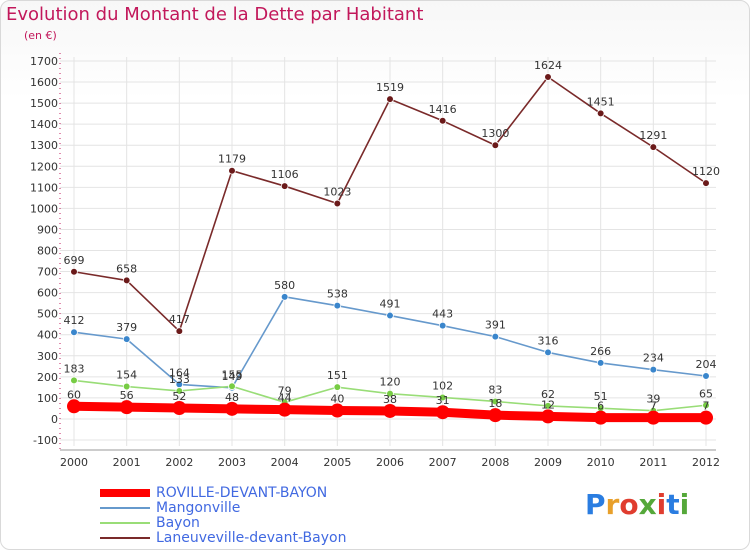  I want to click on data-label-3: 1416, so click(443, 109).